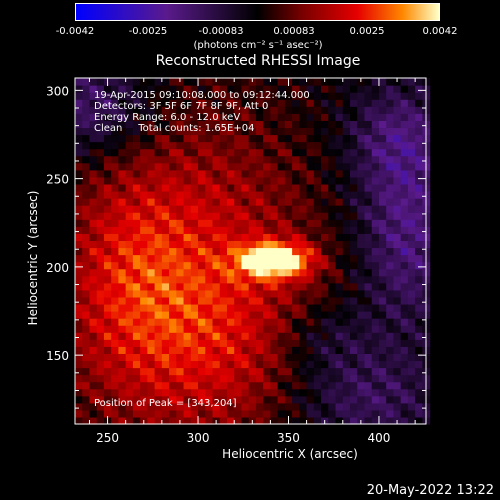 This screenshot has width=500, height=500. I want to click on peak-position-label: Position of Peak = [343,204], so click(165, 403).